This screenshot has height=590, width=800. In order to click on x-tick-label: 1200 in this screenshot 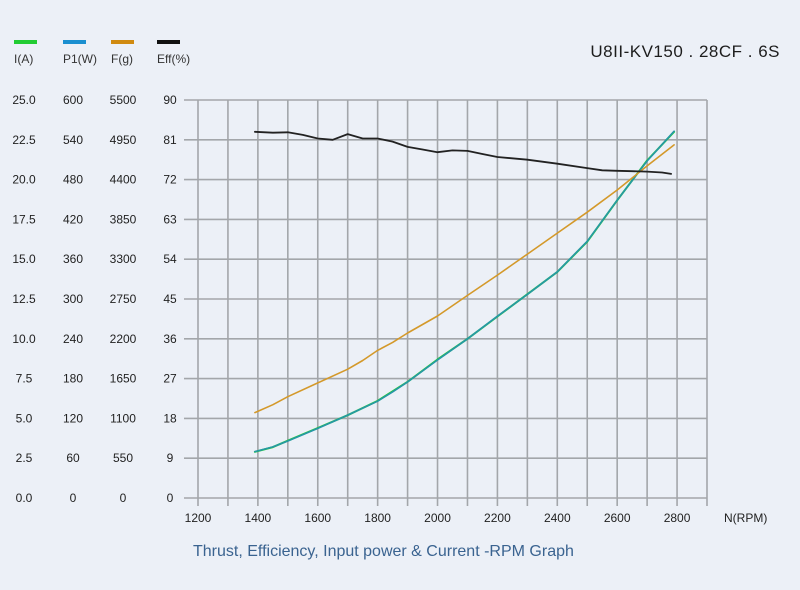, I will do `click(198, 518)`.